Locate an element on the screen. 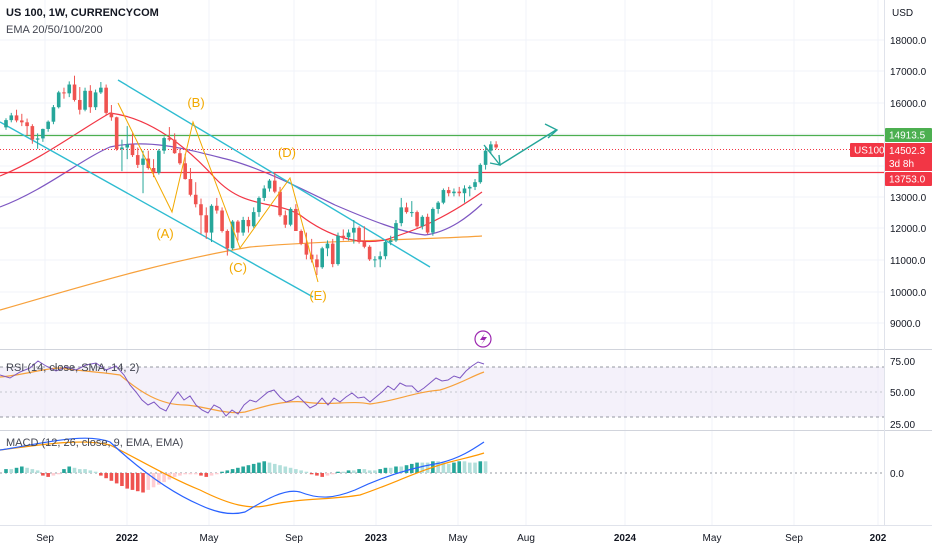 The image size is (932, 550). projection-arrow is located at coordinates (521, 144).